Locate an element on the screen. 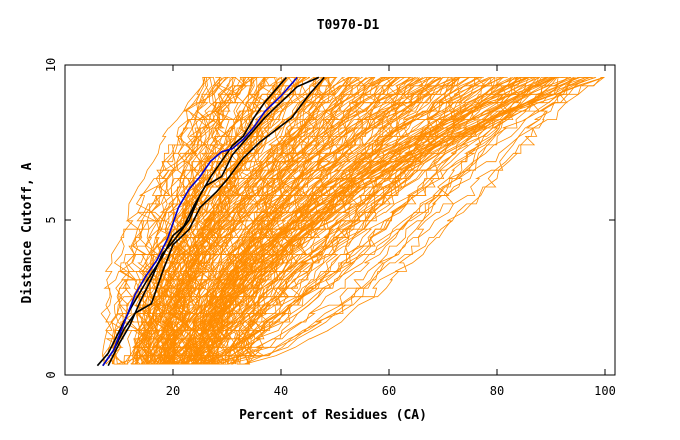 Image resolution: width=680 pixels, height=440 pixels. x-tick-label: 60 is located at coordinates (389, 391).